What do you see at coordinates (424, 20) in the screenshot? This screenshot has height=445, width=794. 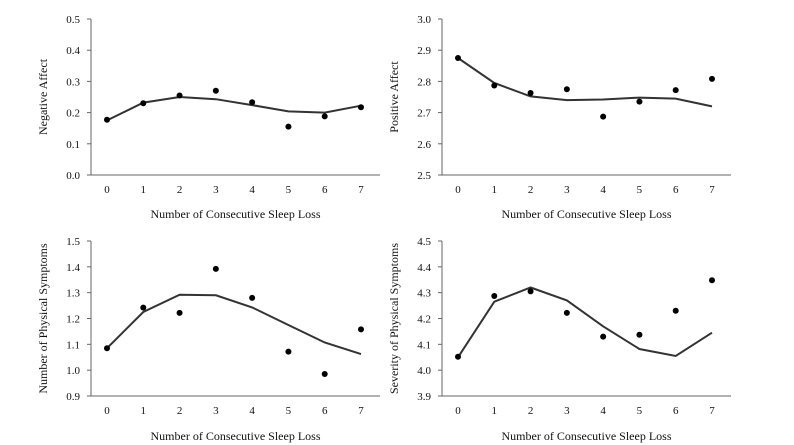 I see `y-tick-label: 3.0` at bounding box center [424, 20].